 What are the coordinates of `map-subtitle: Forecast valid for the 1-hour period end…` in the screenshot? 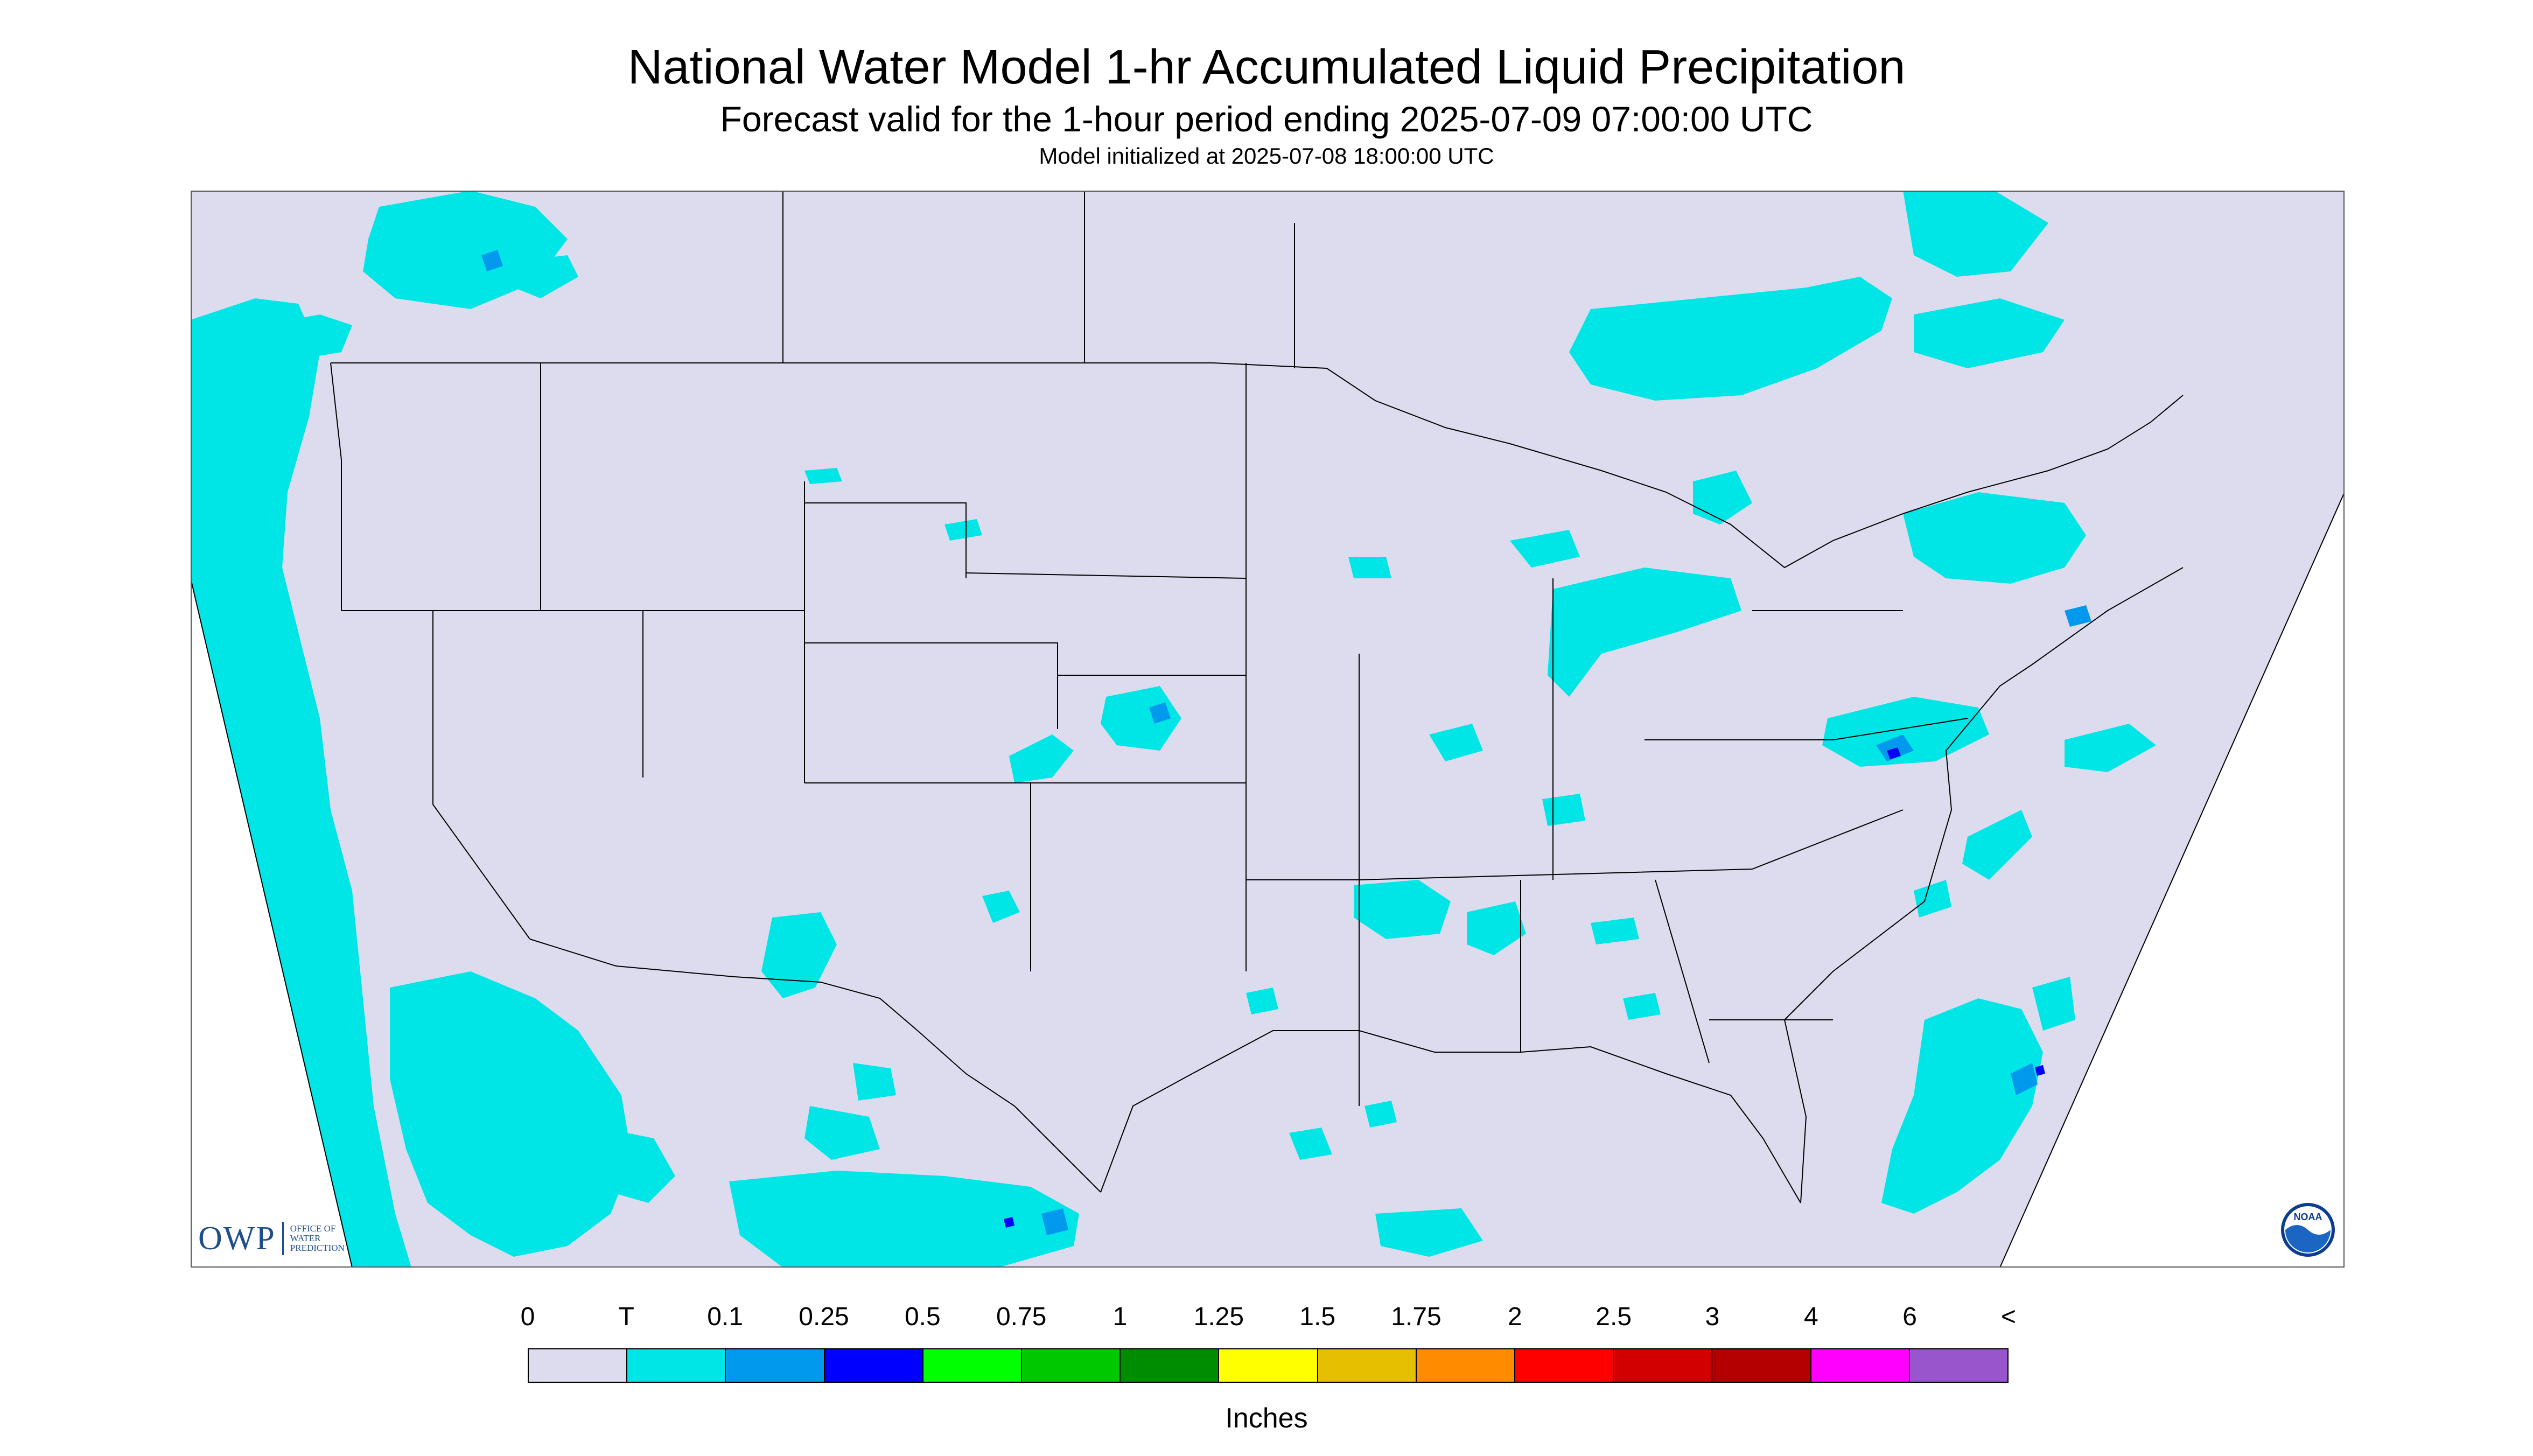 It's located at (1266, 119).